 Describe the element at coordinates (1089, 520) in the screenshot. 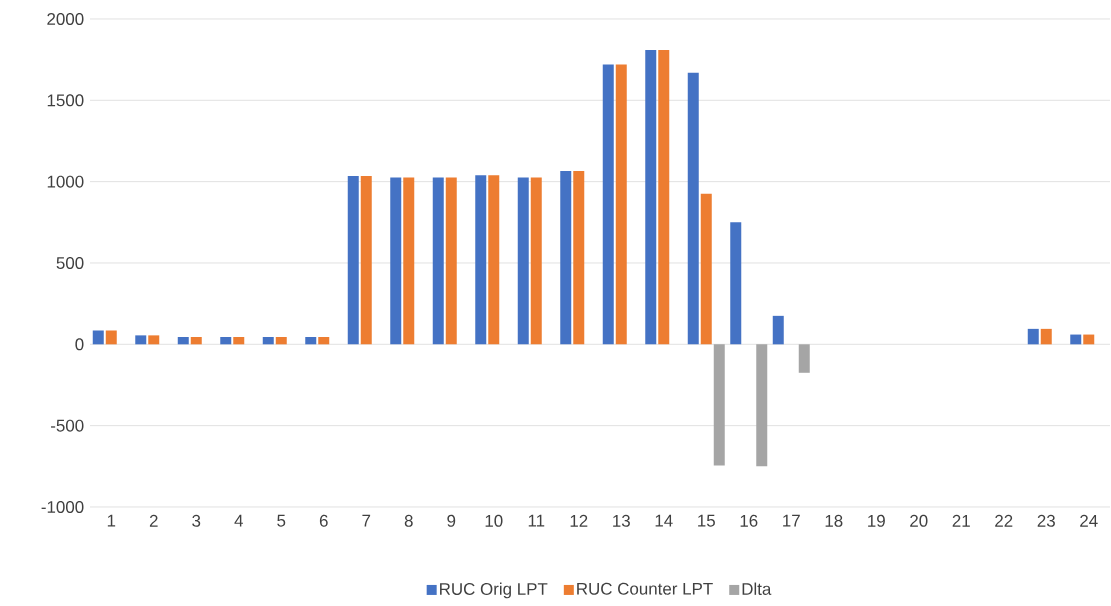

I see `x-tick-label: 24` at that location.